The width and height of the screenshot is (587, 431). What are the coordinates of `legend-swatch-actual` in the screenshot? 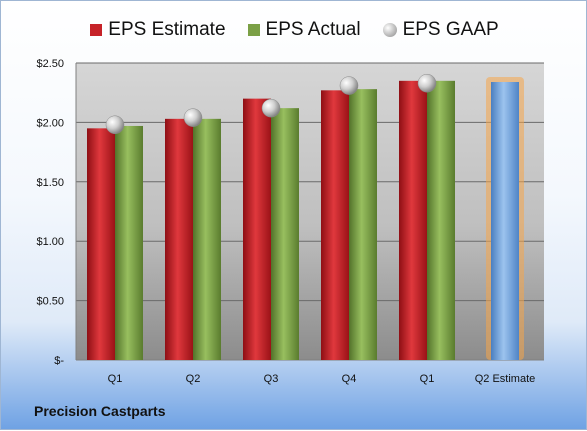 It's located at (253, 30).